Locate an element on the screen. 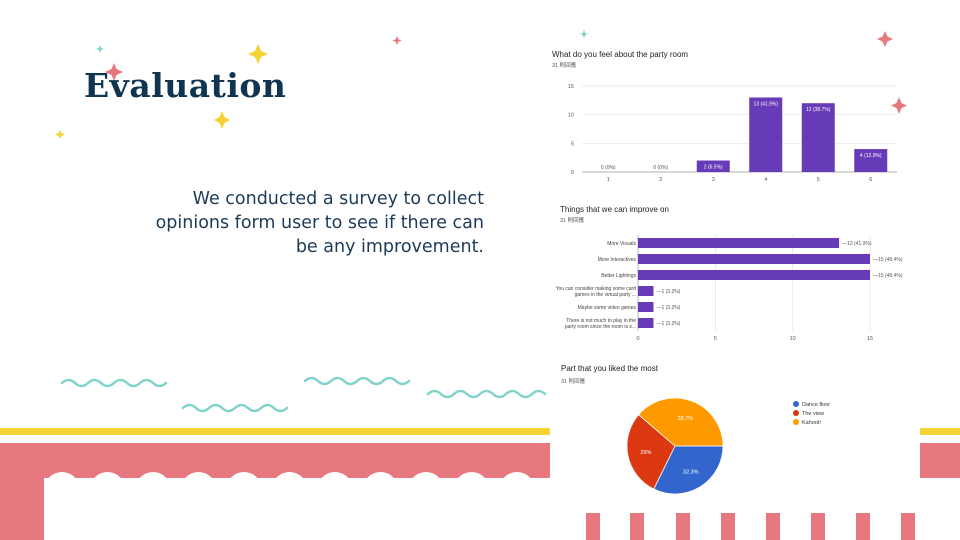 The width and height of the screenshot is (960, 540). y-tick-label: More Interactives is located at coordinates (617, 260).